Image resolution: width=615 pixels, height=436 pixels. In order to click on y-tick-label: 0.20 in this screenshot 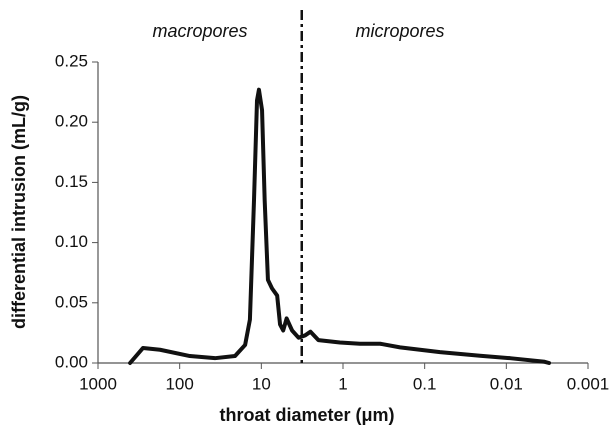, I will do `click(71, 121)`.